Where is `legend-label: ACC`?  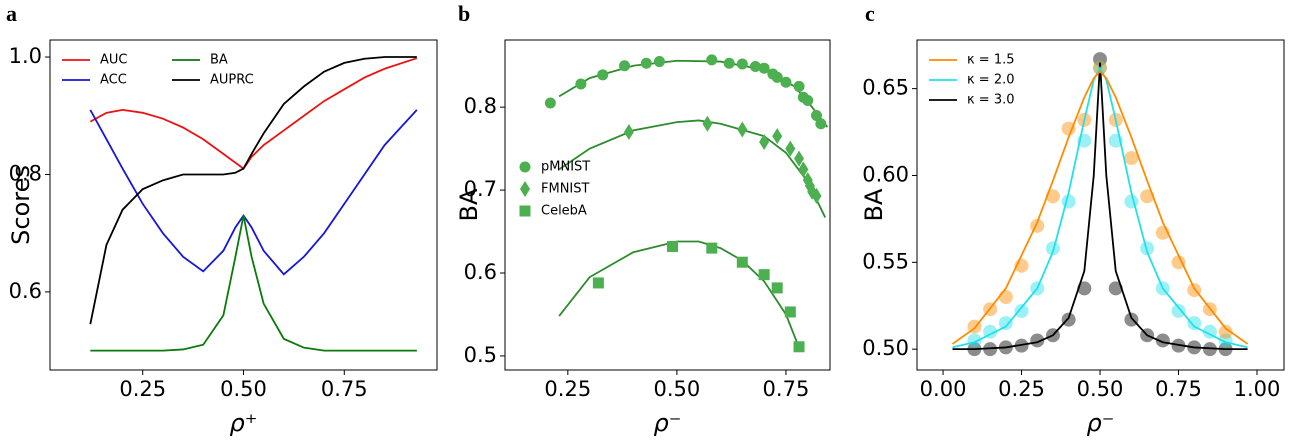
legend-label: ACC is located at coordinates (113, 80).